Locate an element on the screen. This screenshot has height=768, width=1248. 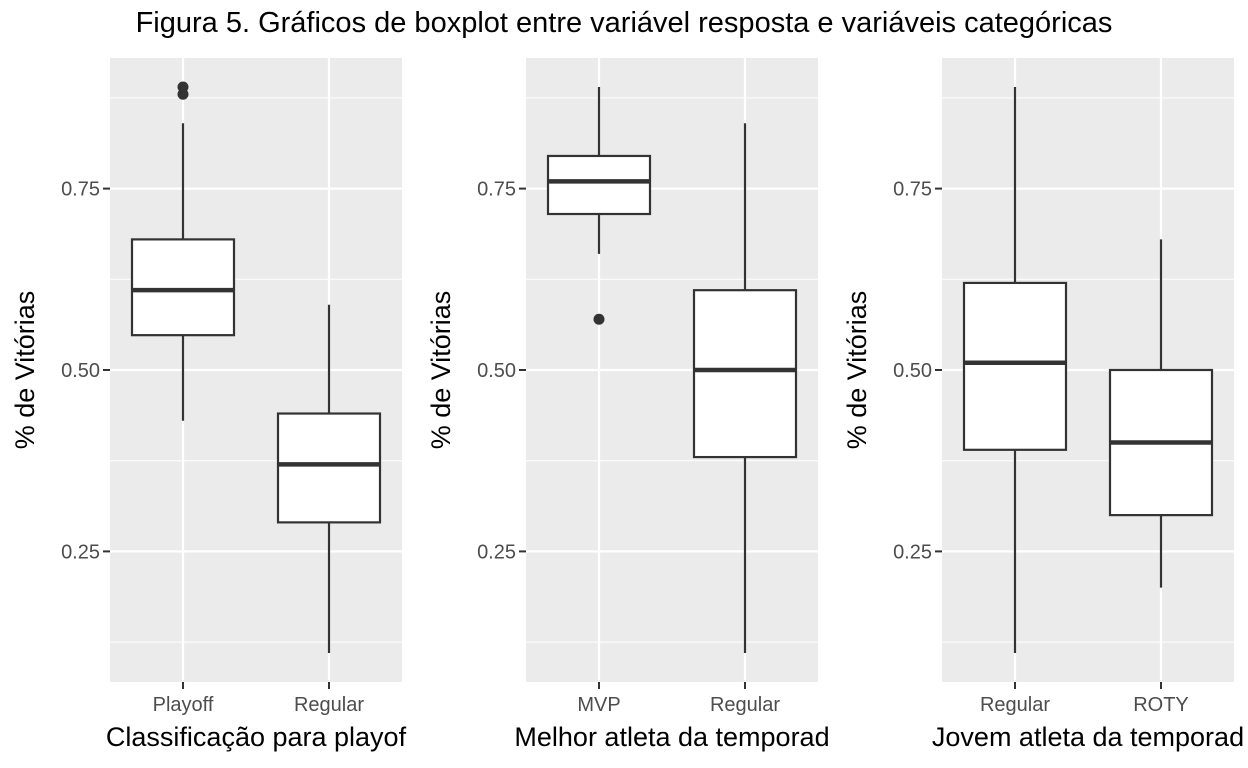
x-axis-title: Melhor atleta da temporad is located at coordinates (671, 737).